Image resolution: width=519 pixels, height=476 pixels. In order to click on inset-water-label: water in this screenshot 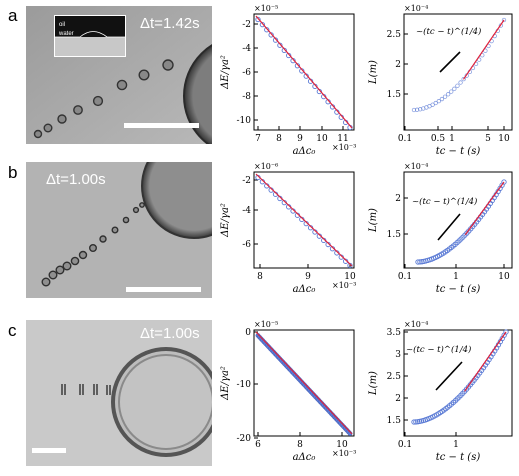, I will do `click(66, 34)`.